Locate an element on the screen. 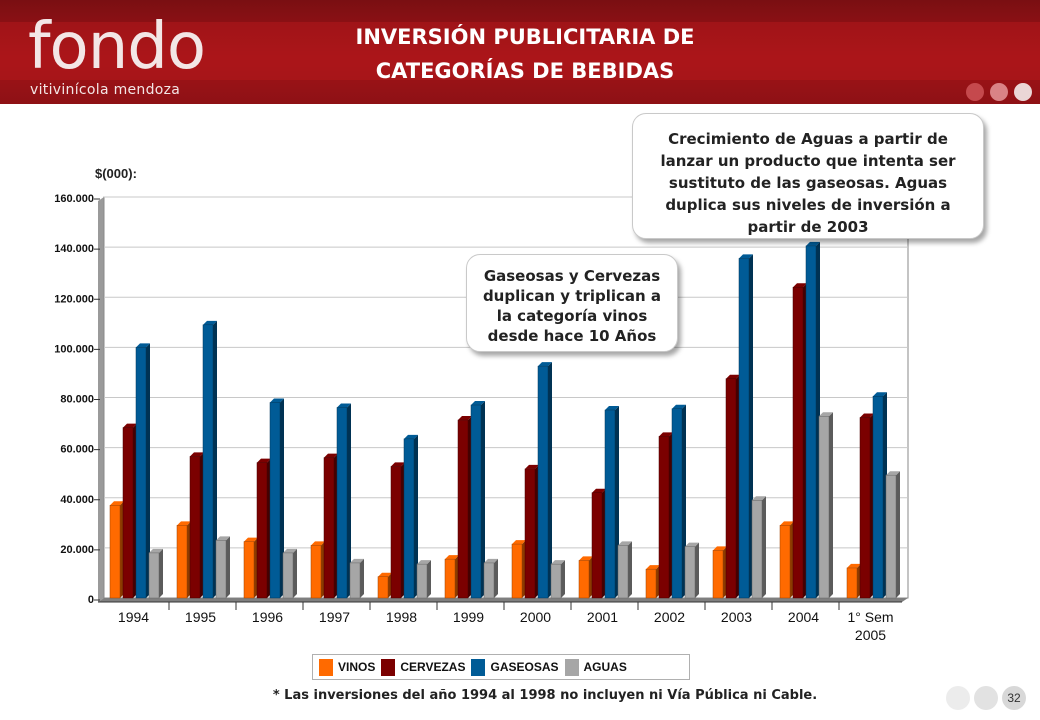 This screenshot has height=720, width=1040. legend-swatch-aguas is located at coordinates (571, 667).